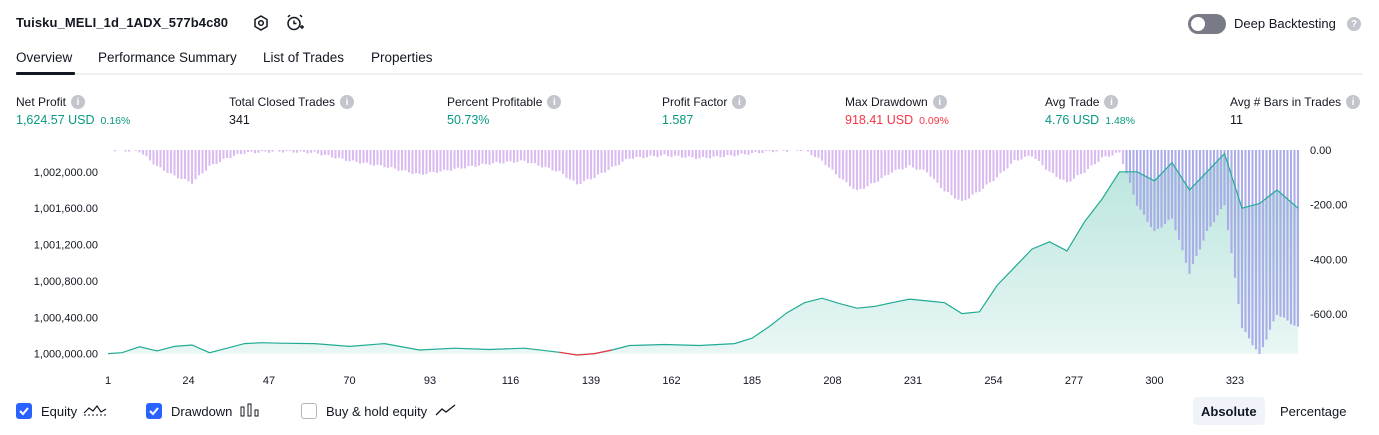 Image resolution: width=1379 pixels, height=435 pixels. I want to click on x-tick-label: 116, so click(511, 381).